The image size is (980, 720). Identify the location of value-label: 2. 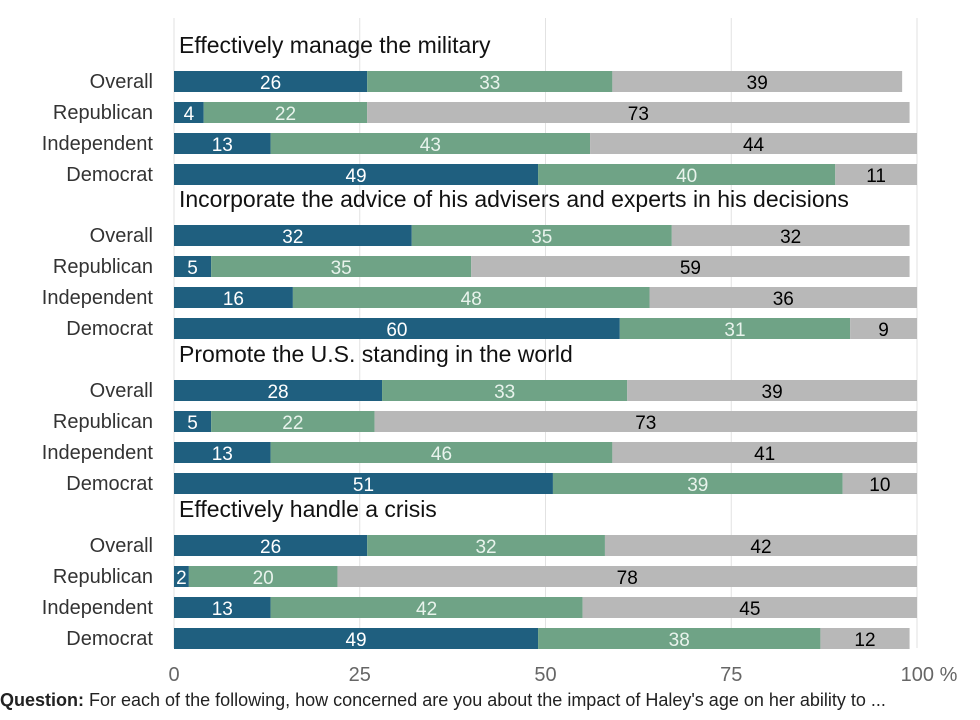
(181, 578).